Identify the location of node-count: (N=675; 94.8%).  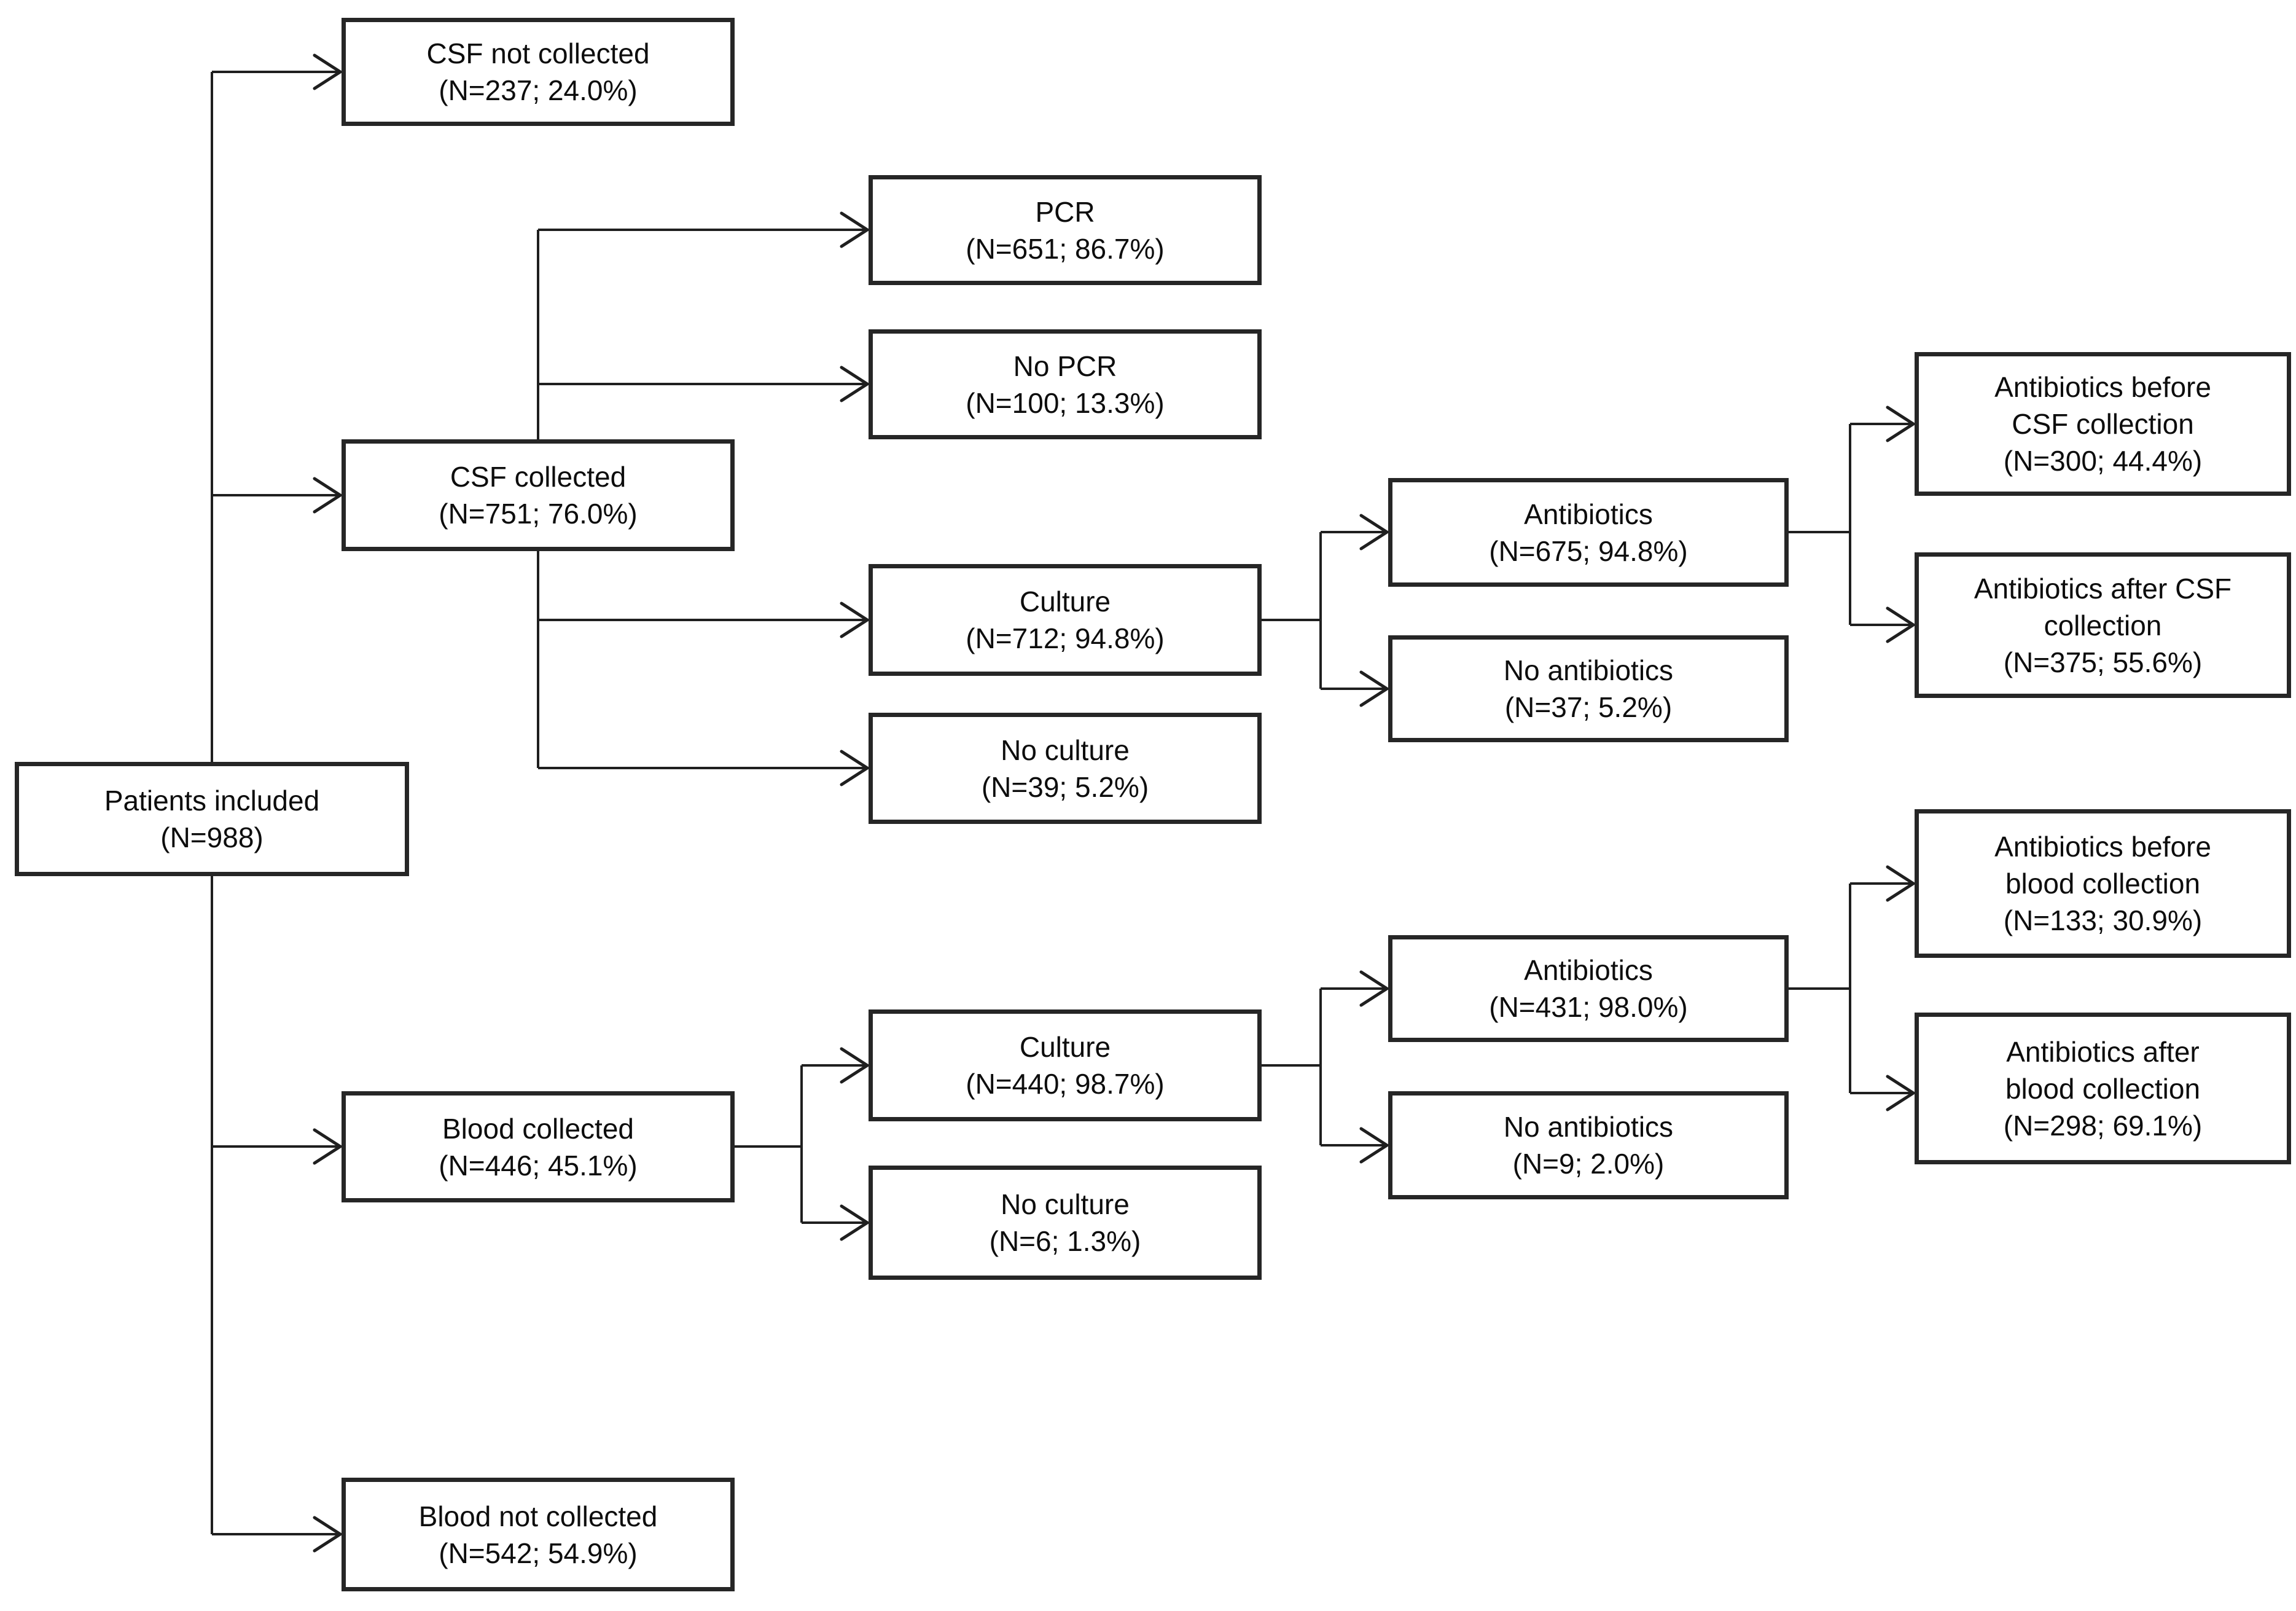
(1588, 551).